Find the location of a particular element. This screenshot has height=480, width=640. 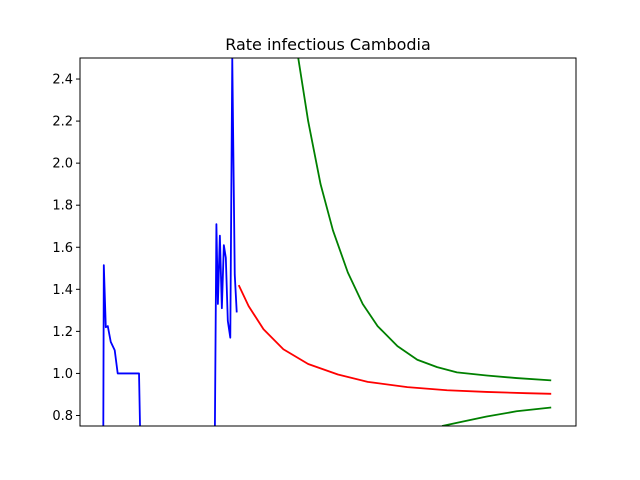

y-tick-label-5: 1.8 is located at coordinates (62, 206).